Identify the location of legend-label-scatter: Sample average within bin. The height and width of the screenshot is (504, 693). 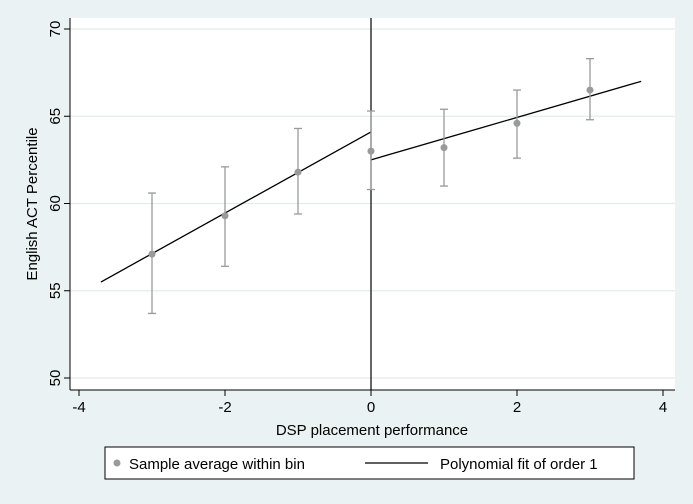
(217, 464).